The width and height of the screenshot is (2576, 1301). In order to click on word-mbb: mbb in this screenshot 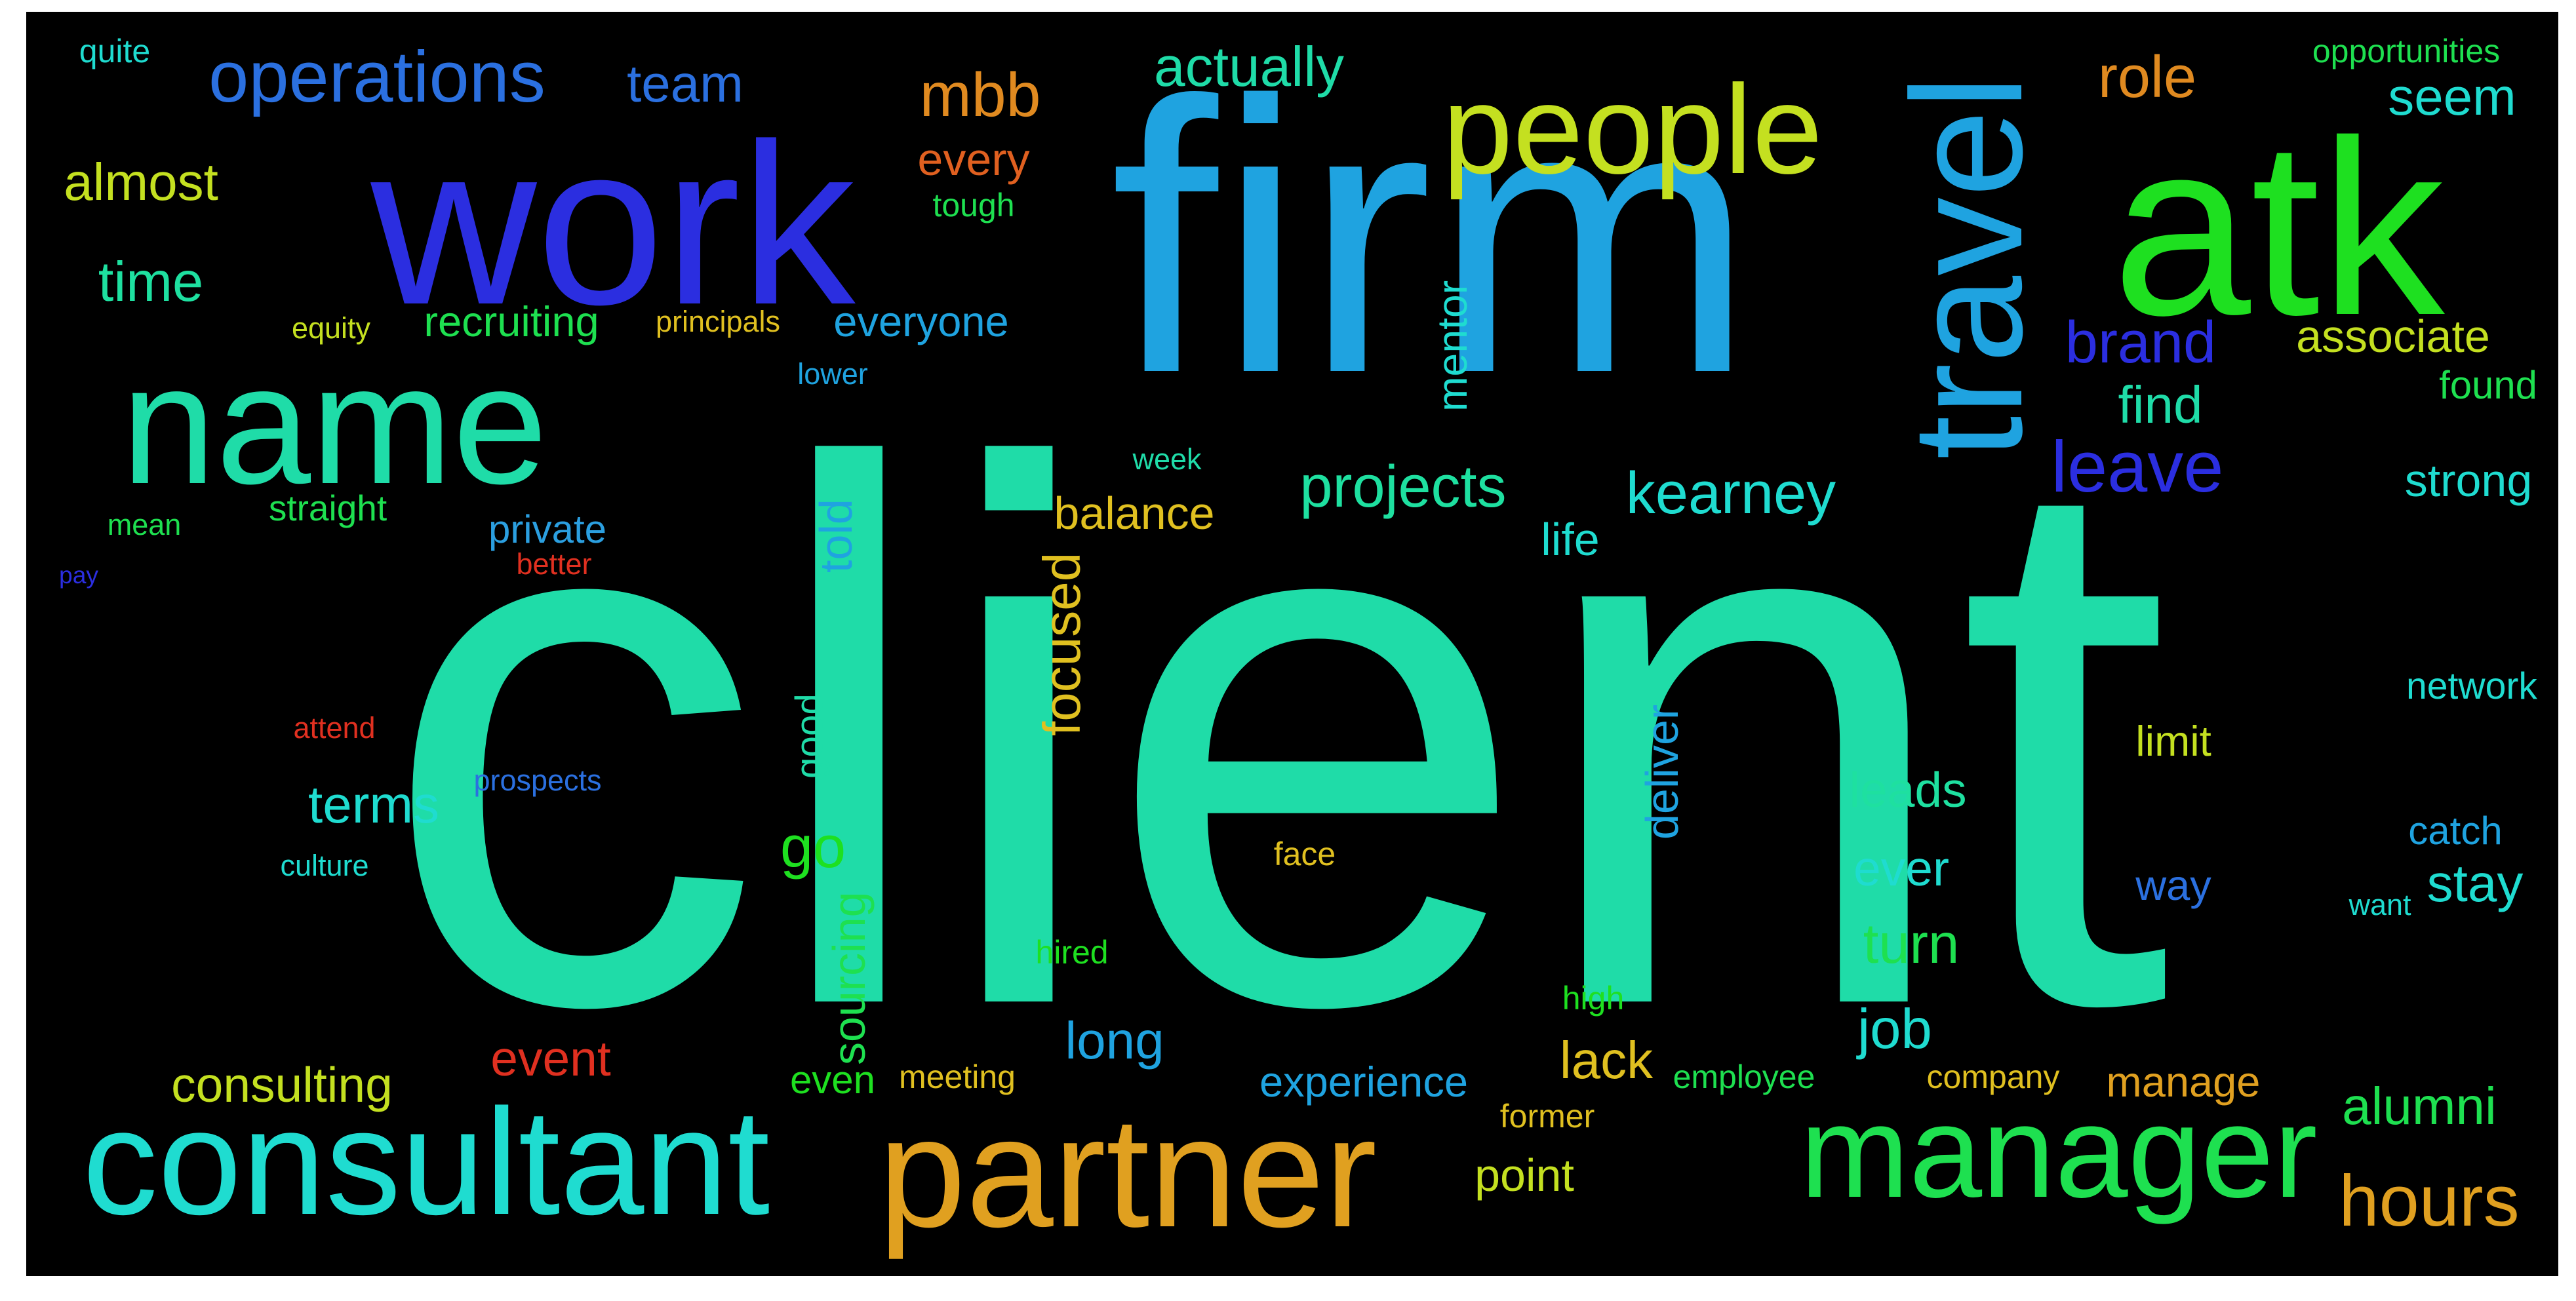, I will do `click(980, 95)`.